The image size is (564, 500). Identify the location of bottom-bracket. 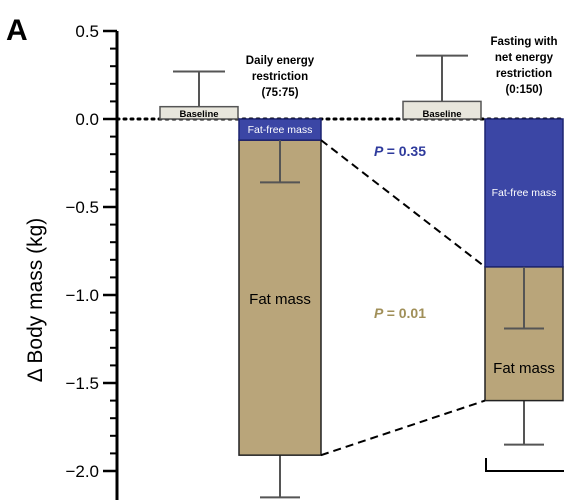
(524, 465).